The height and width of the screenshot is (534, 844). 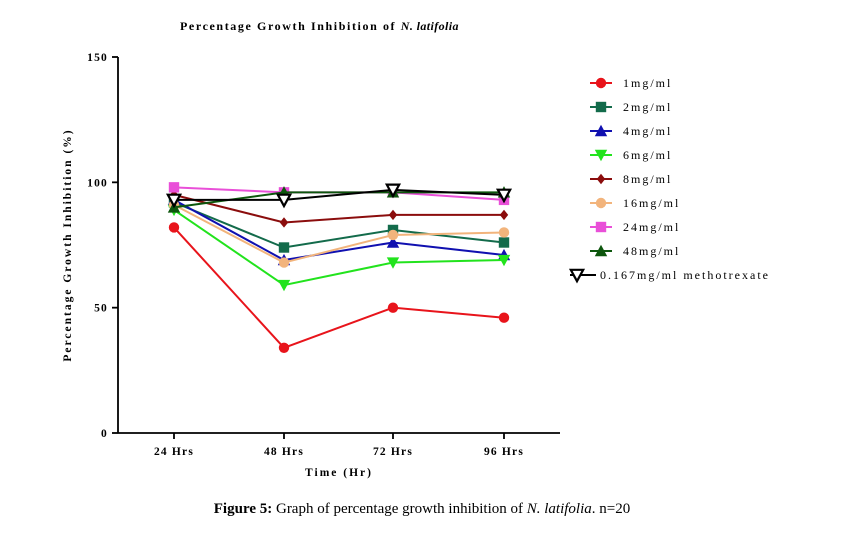 I want to click on x-tick-label: 48 Hrs, so click(x=284, y=452).